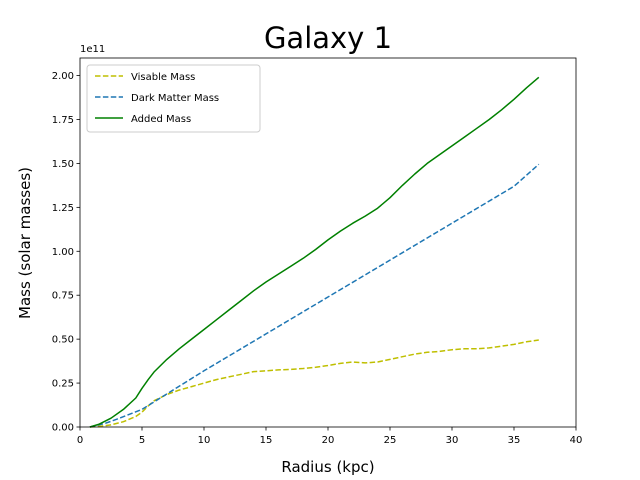  What do you see at coordinates (92, 49) in the screenshot?
I see `y-offset-label: 1e11` at bounding box center [92, 49].